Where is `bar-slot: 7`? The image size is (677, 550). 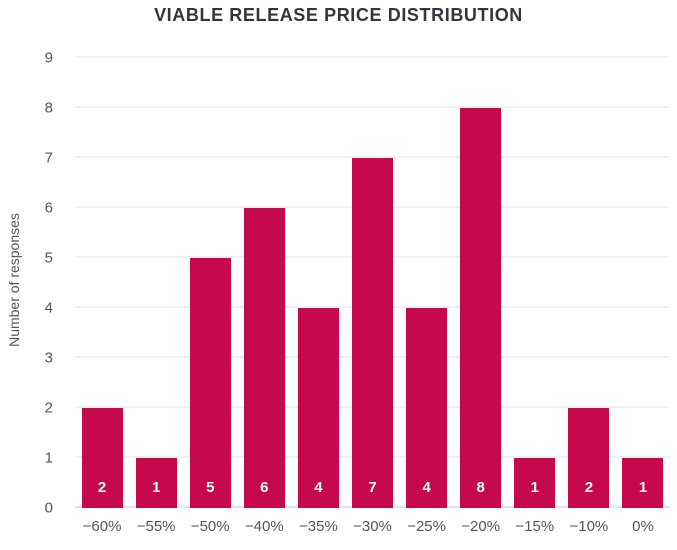 bar-slot: 7 is located at coordinates (372, 283).